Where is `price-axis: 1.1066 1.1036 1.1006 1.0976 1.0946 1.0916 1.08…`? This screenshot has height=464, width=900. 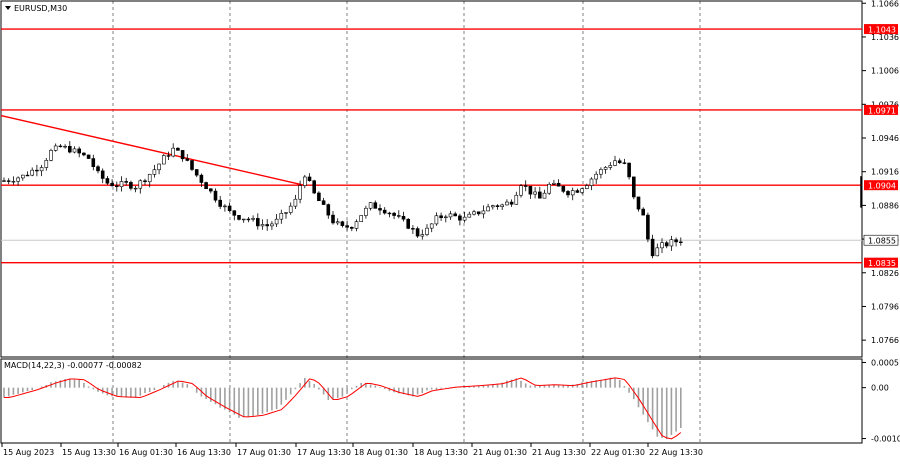
price-axis: 1.1066 1.1036 1.1006 1.0976 1.0946 1.0916 1.08… is located at coordinates (880, 172).